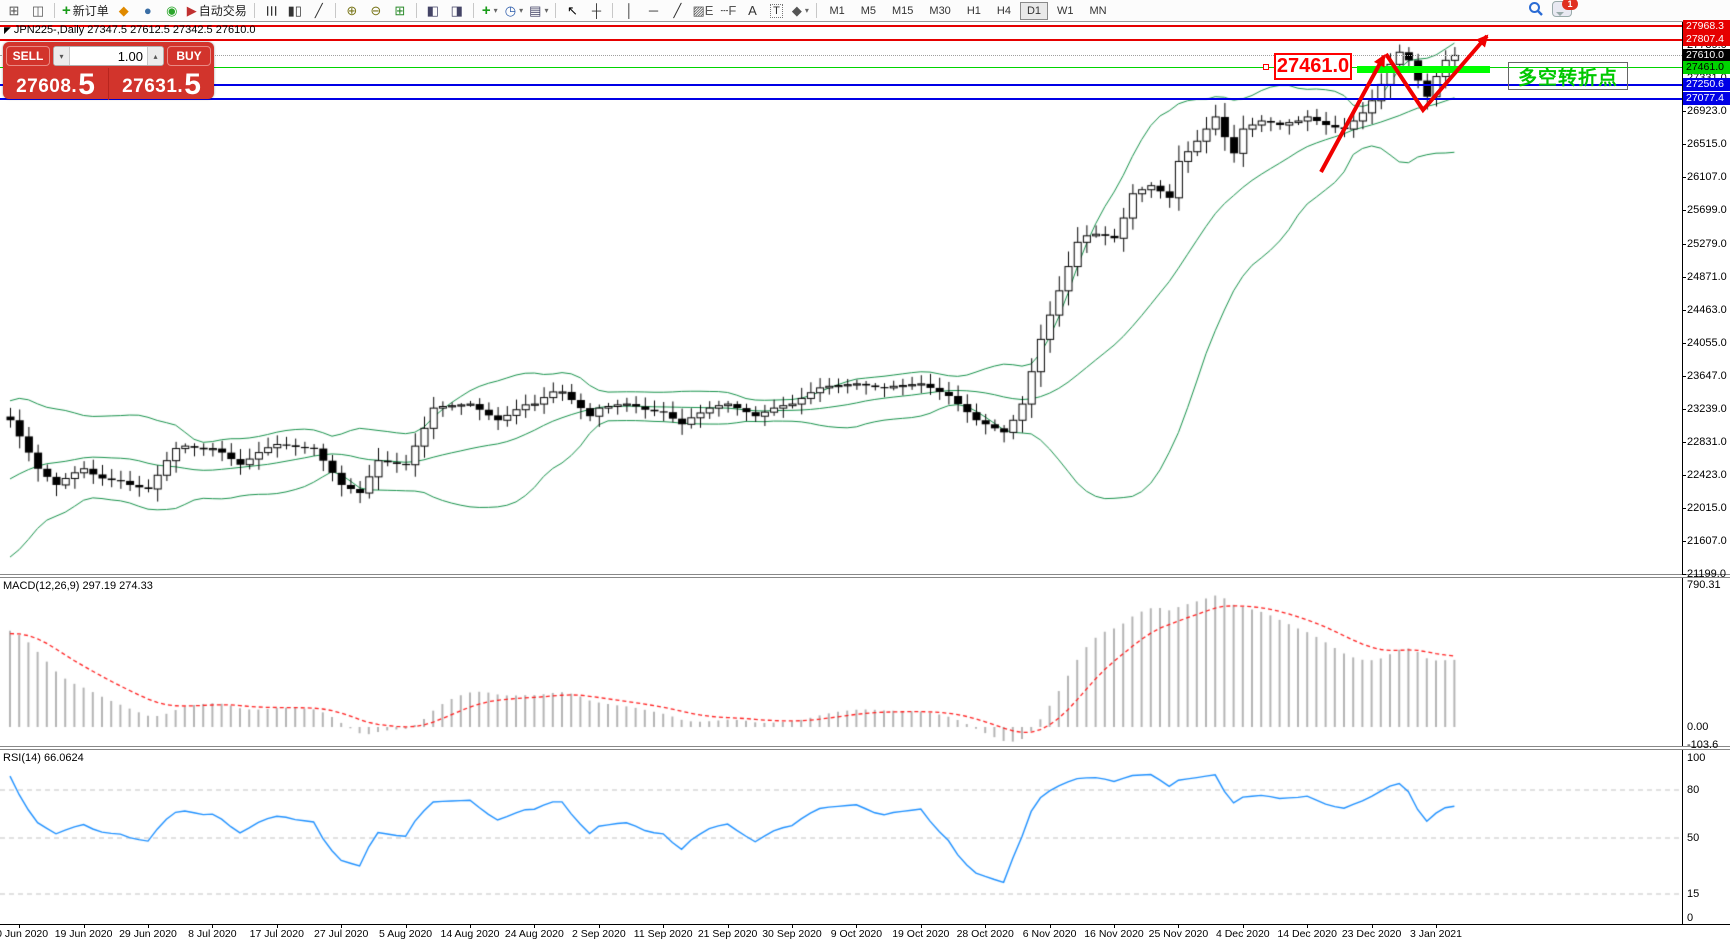  I want to click on level-price-label: 27461.0, so click(1313, 66).